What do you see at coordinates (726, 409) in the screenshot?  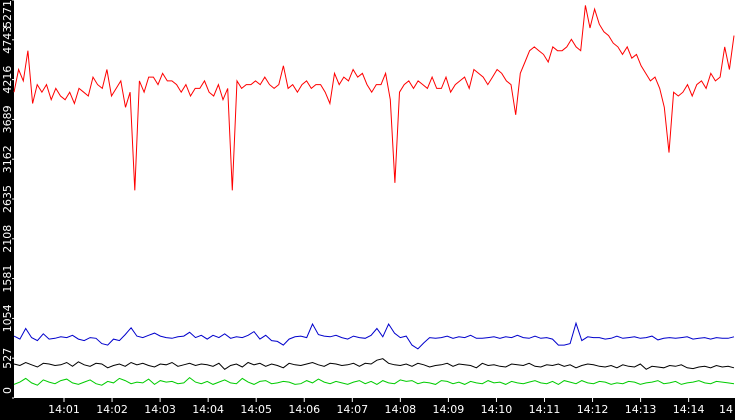 I see `x-tick-label: 14` at bounding box center [726, 409].